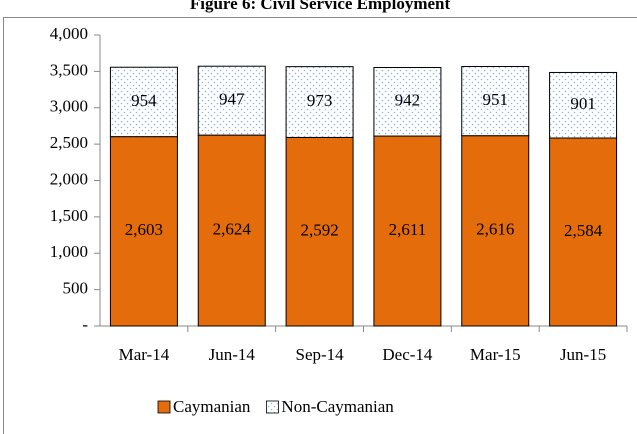 This screenshot has width=637, height=434. Describe the element at coordinates (69, 215) in the screenshot. I see `y-tick-label: 1,500` at that location.